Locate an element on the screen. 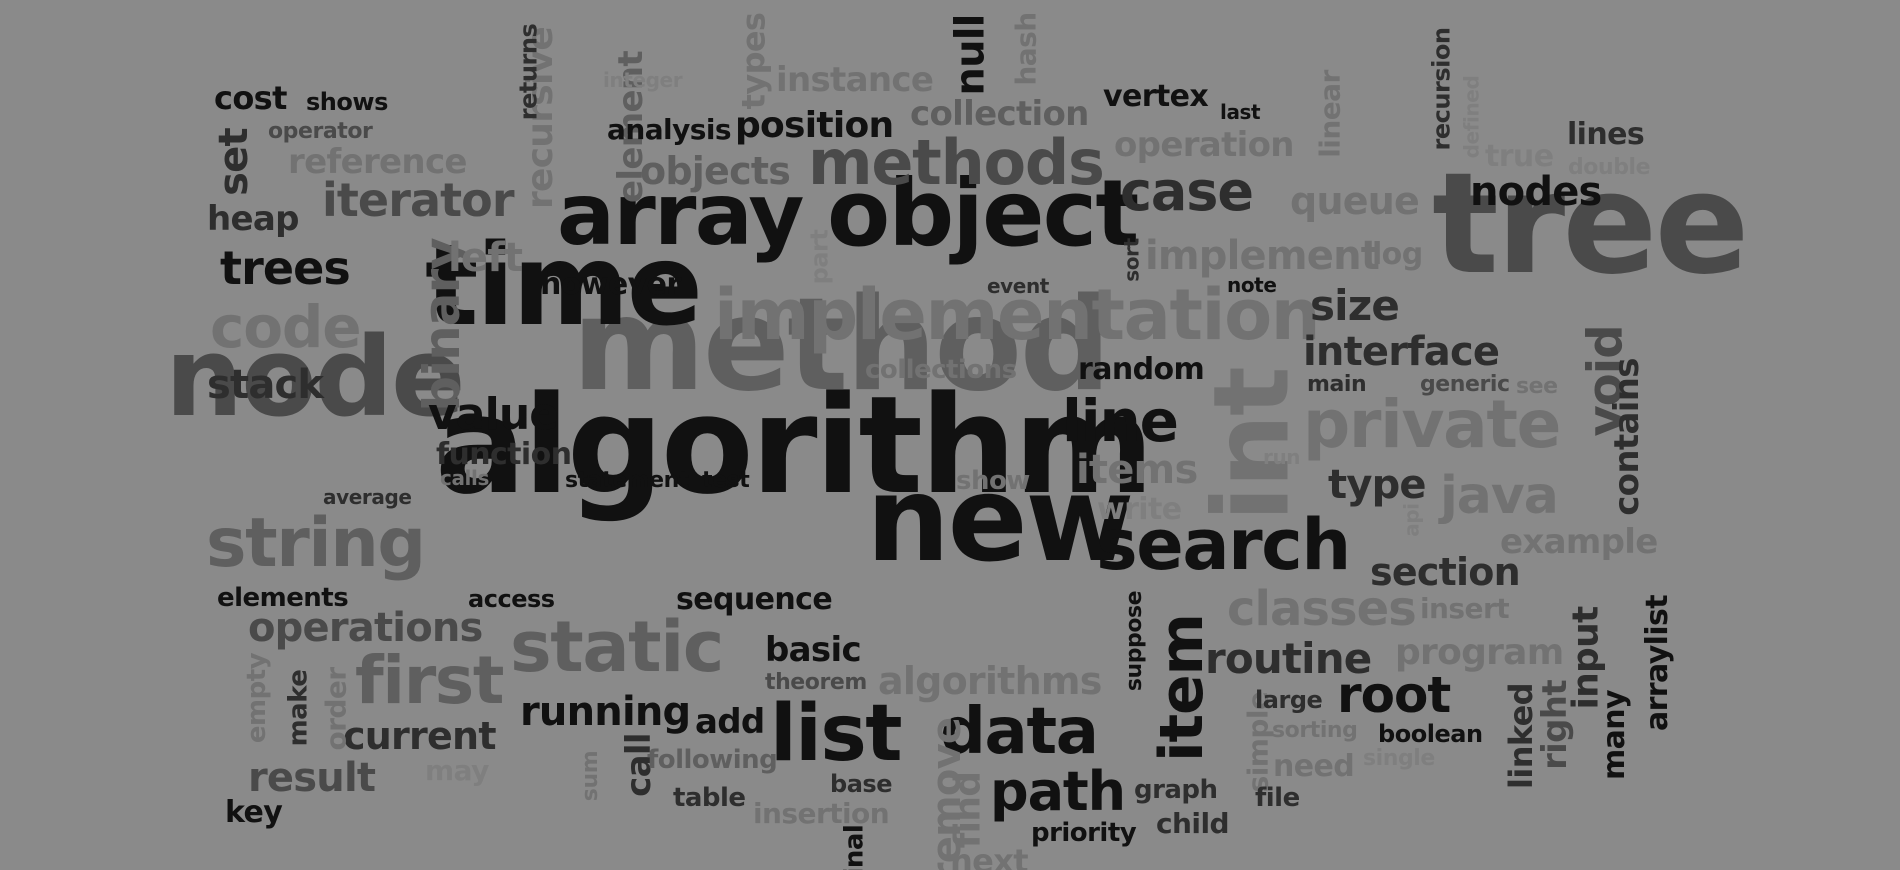 Image resolution: width=1900 pixels, height=870 pixels. cloud-word: calls is located at coordinates (464, 478).